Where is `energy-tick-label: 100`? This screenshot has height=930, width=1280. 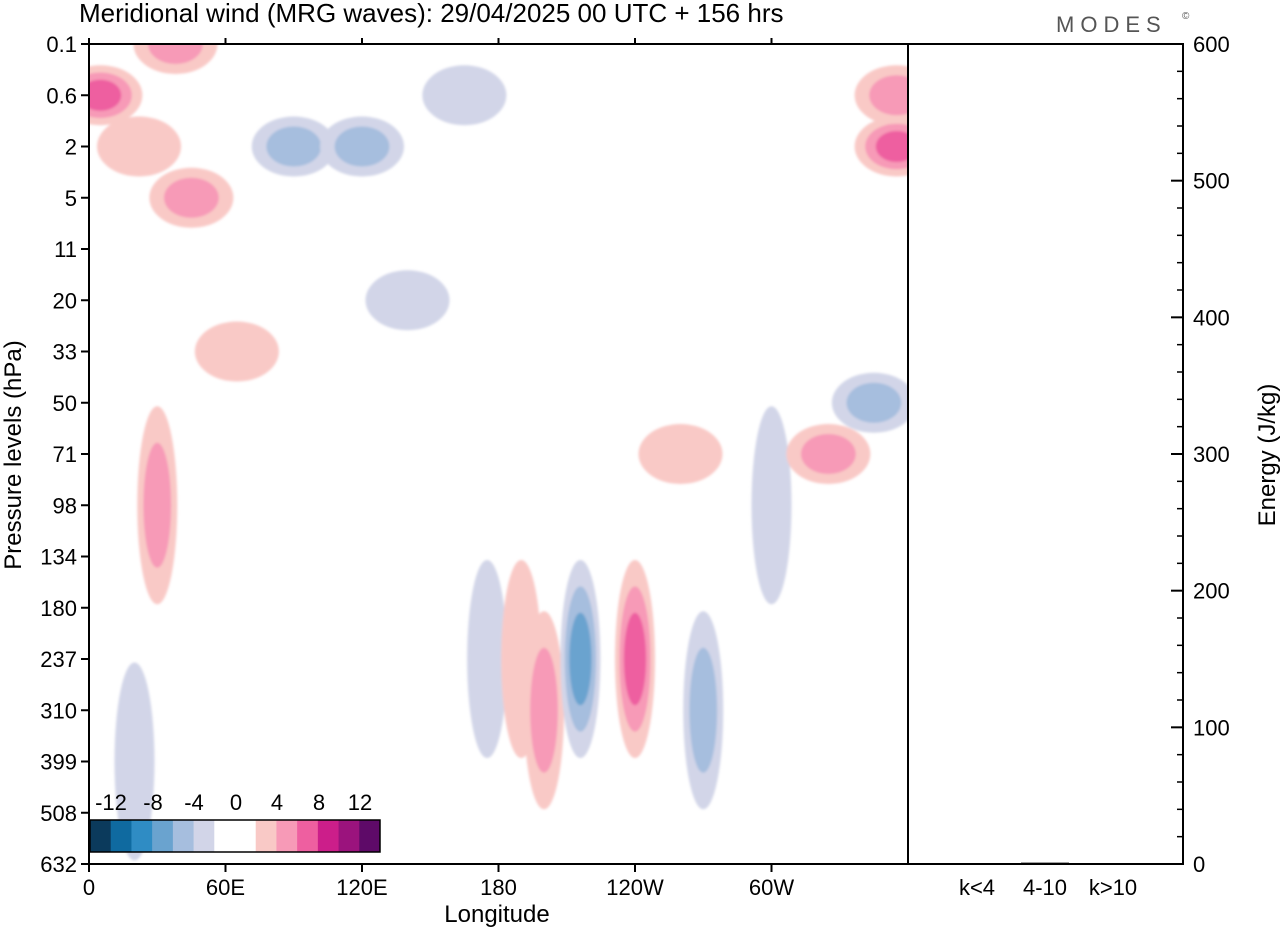 energy-tick-label: 100 is located at coordinates (1211, 727).